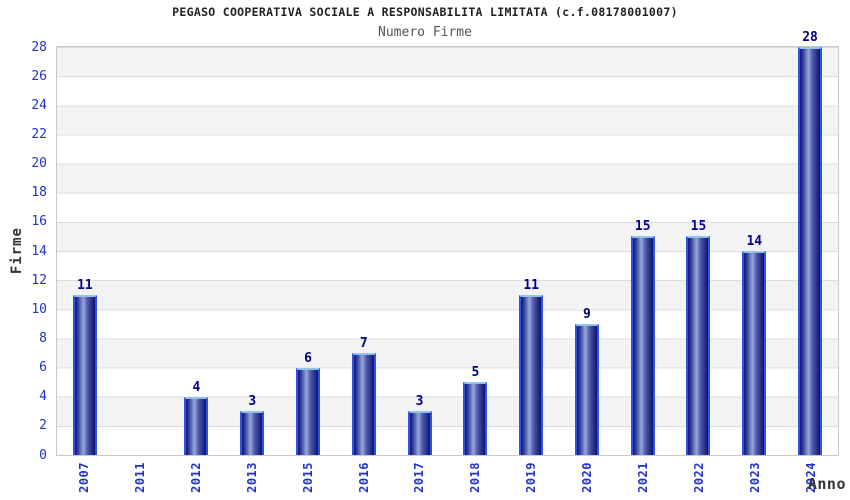  I want to click on x-tick-slot: 2012, so click(196, 481).